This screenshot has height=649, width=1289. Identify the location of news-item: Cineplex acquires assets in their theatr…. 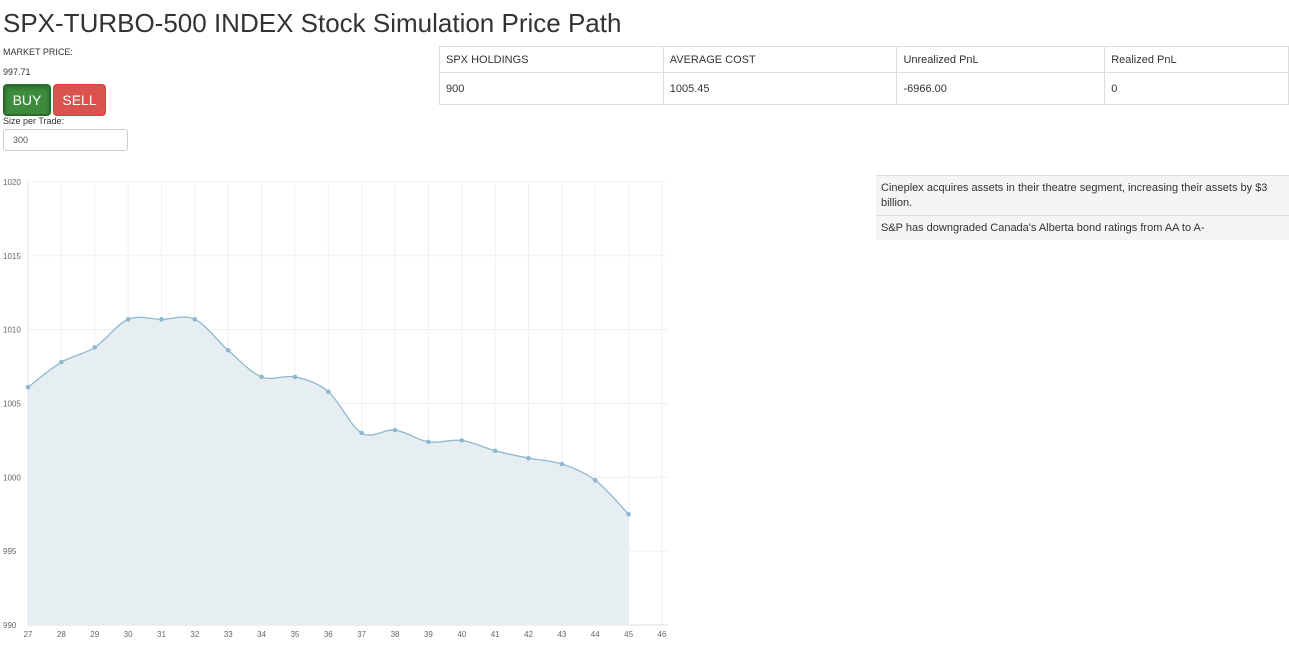
(1082, 195).